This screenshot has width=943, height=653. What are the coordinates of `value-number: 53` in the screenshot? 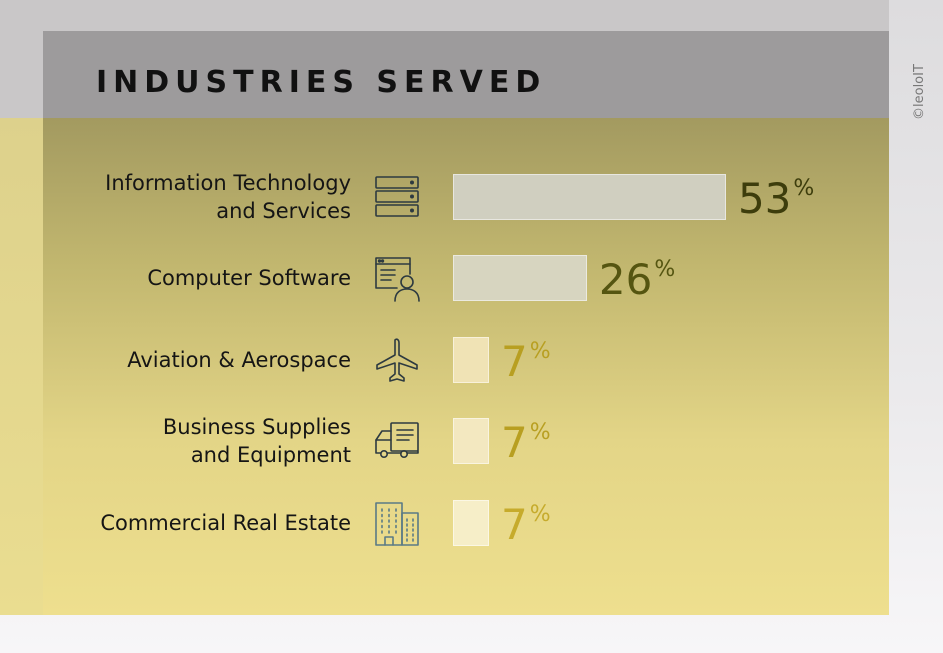 It's located at (764, 198).